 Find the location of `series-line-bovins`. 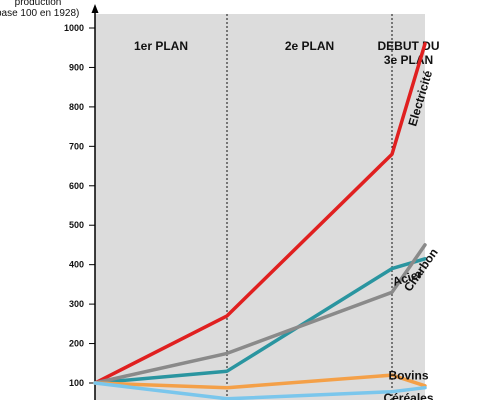

series-line-bovins is located at coordinates (260, 390).